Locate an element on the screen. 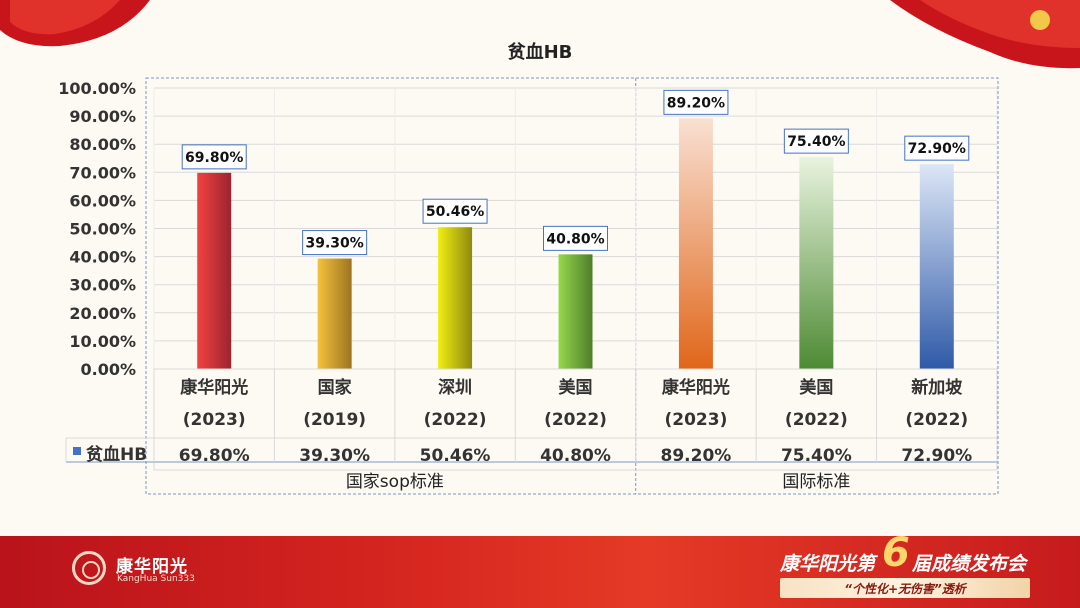  legend-series-name: 贫血HB is located at coordinates (116, 454).